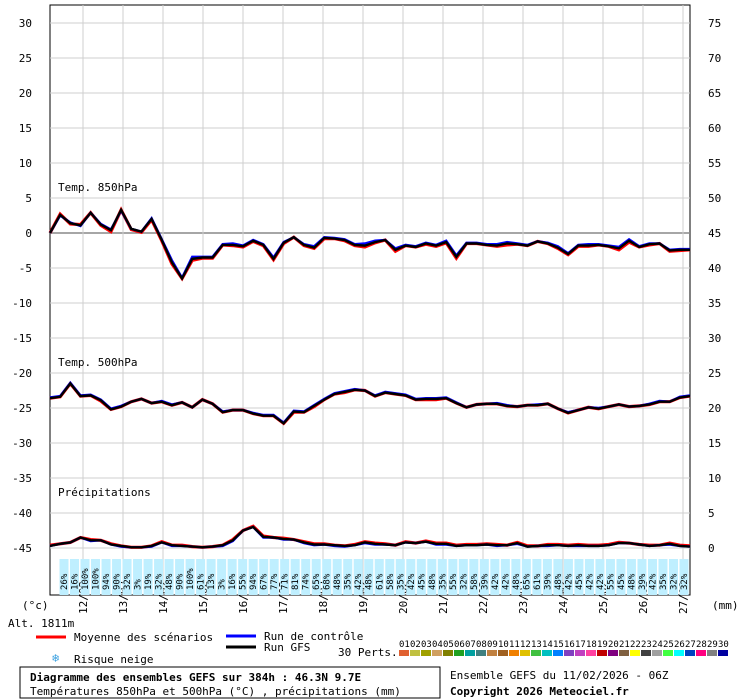 The width and height of the screenshot is (740, 700). What do you see at coordinates (539, 691) in the screenshot?
I see `copyright: Copyright 2026 Meteociel.fr` at bounding box center [539, 691].